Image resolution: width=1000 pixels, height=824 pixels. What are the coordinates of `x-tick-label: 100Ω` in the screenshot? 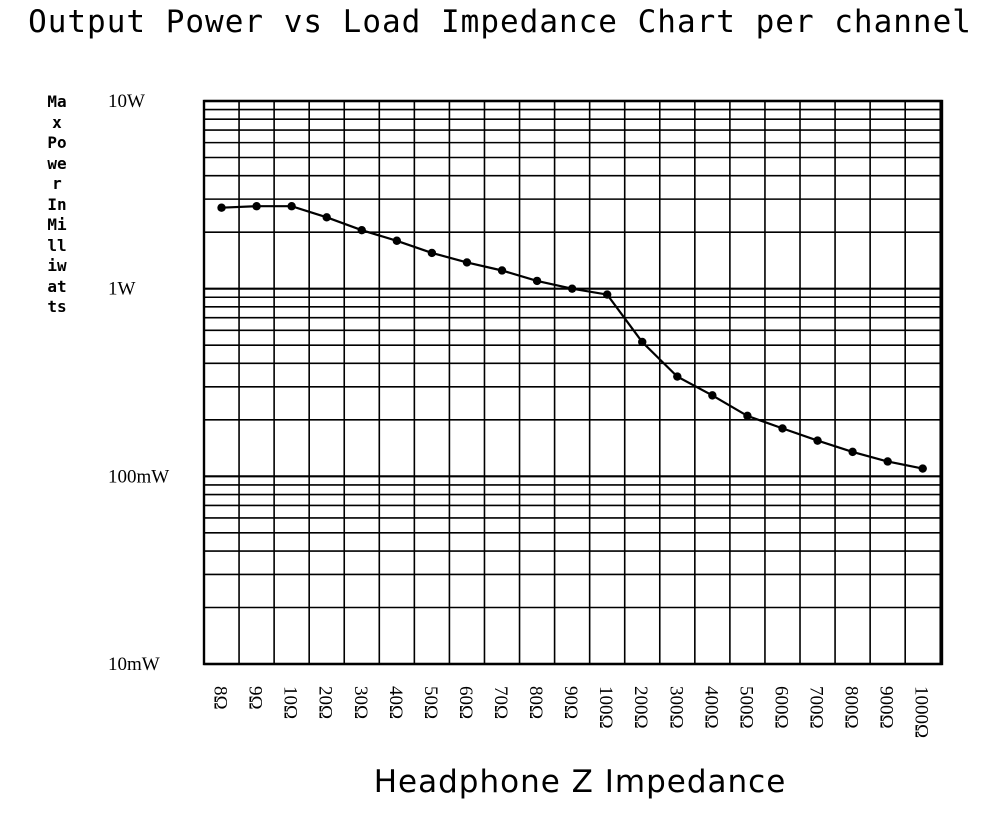 It's located at (605, 707).